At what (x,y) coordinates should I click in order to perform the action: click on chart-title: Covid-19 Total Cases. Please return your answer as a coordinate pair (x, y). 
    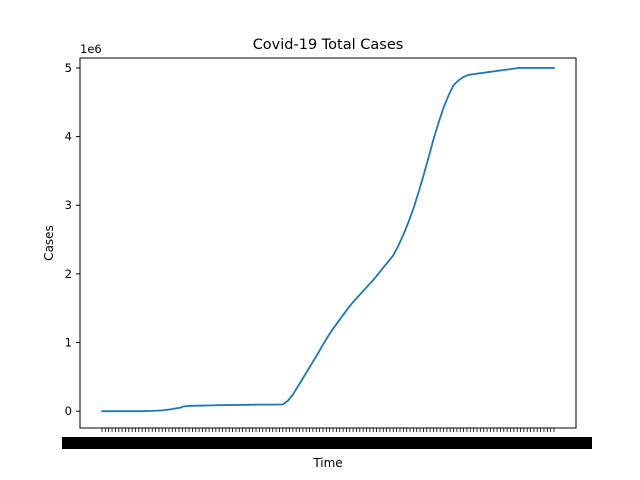
    Looking at the image, I should click on (328, 45).